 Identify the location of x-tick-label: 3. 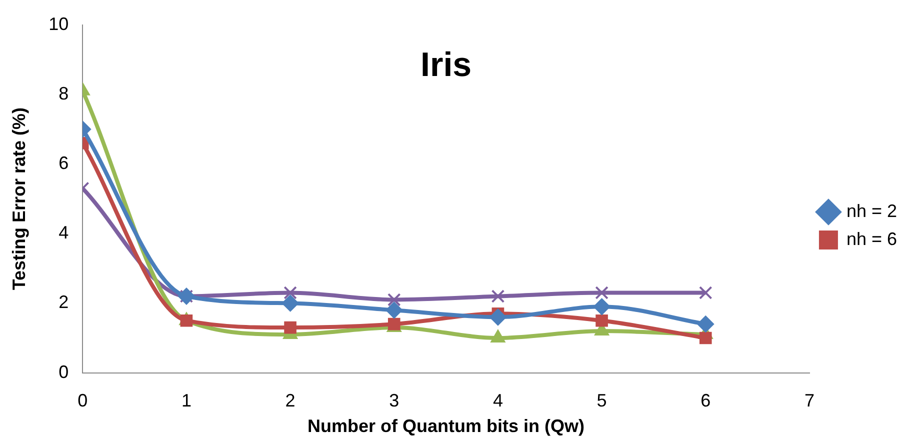
(394, 400).